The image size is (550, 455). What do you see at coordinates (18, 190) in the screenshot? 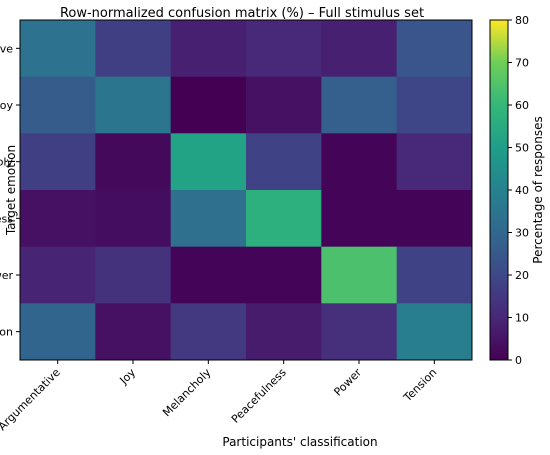
I see `y-tick-marks` at bounding box center [18, 190].